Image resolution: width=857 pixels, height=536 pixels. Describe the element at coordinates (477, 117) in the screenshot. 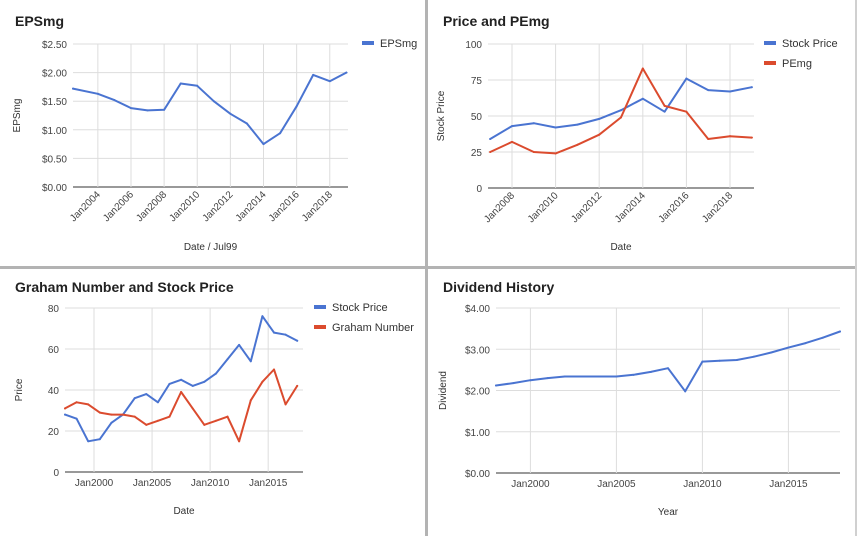

I see `y-tick-label: 50` at that location.